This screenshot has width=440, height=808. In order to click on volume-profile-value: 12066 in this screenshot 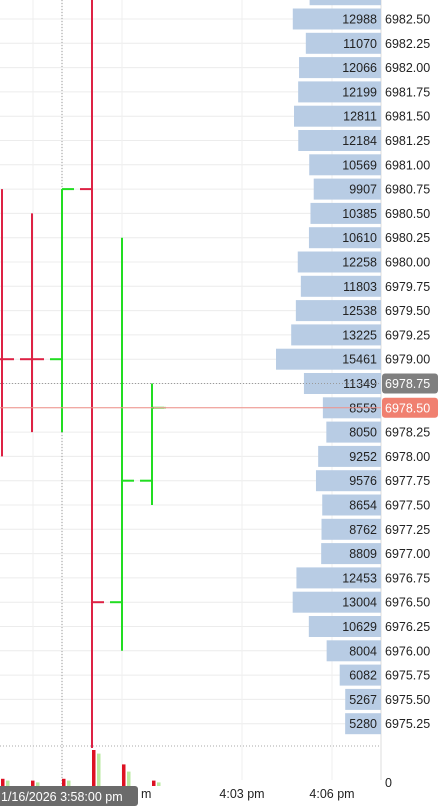, I will do `click(359, 68)`.